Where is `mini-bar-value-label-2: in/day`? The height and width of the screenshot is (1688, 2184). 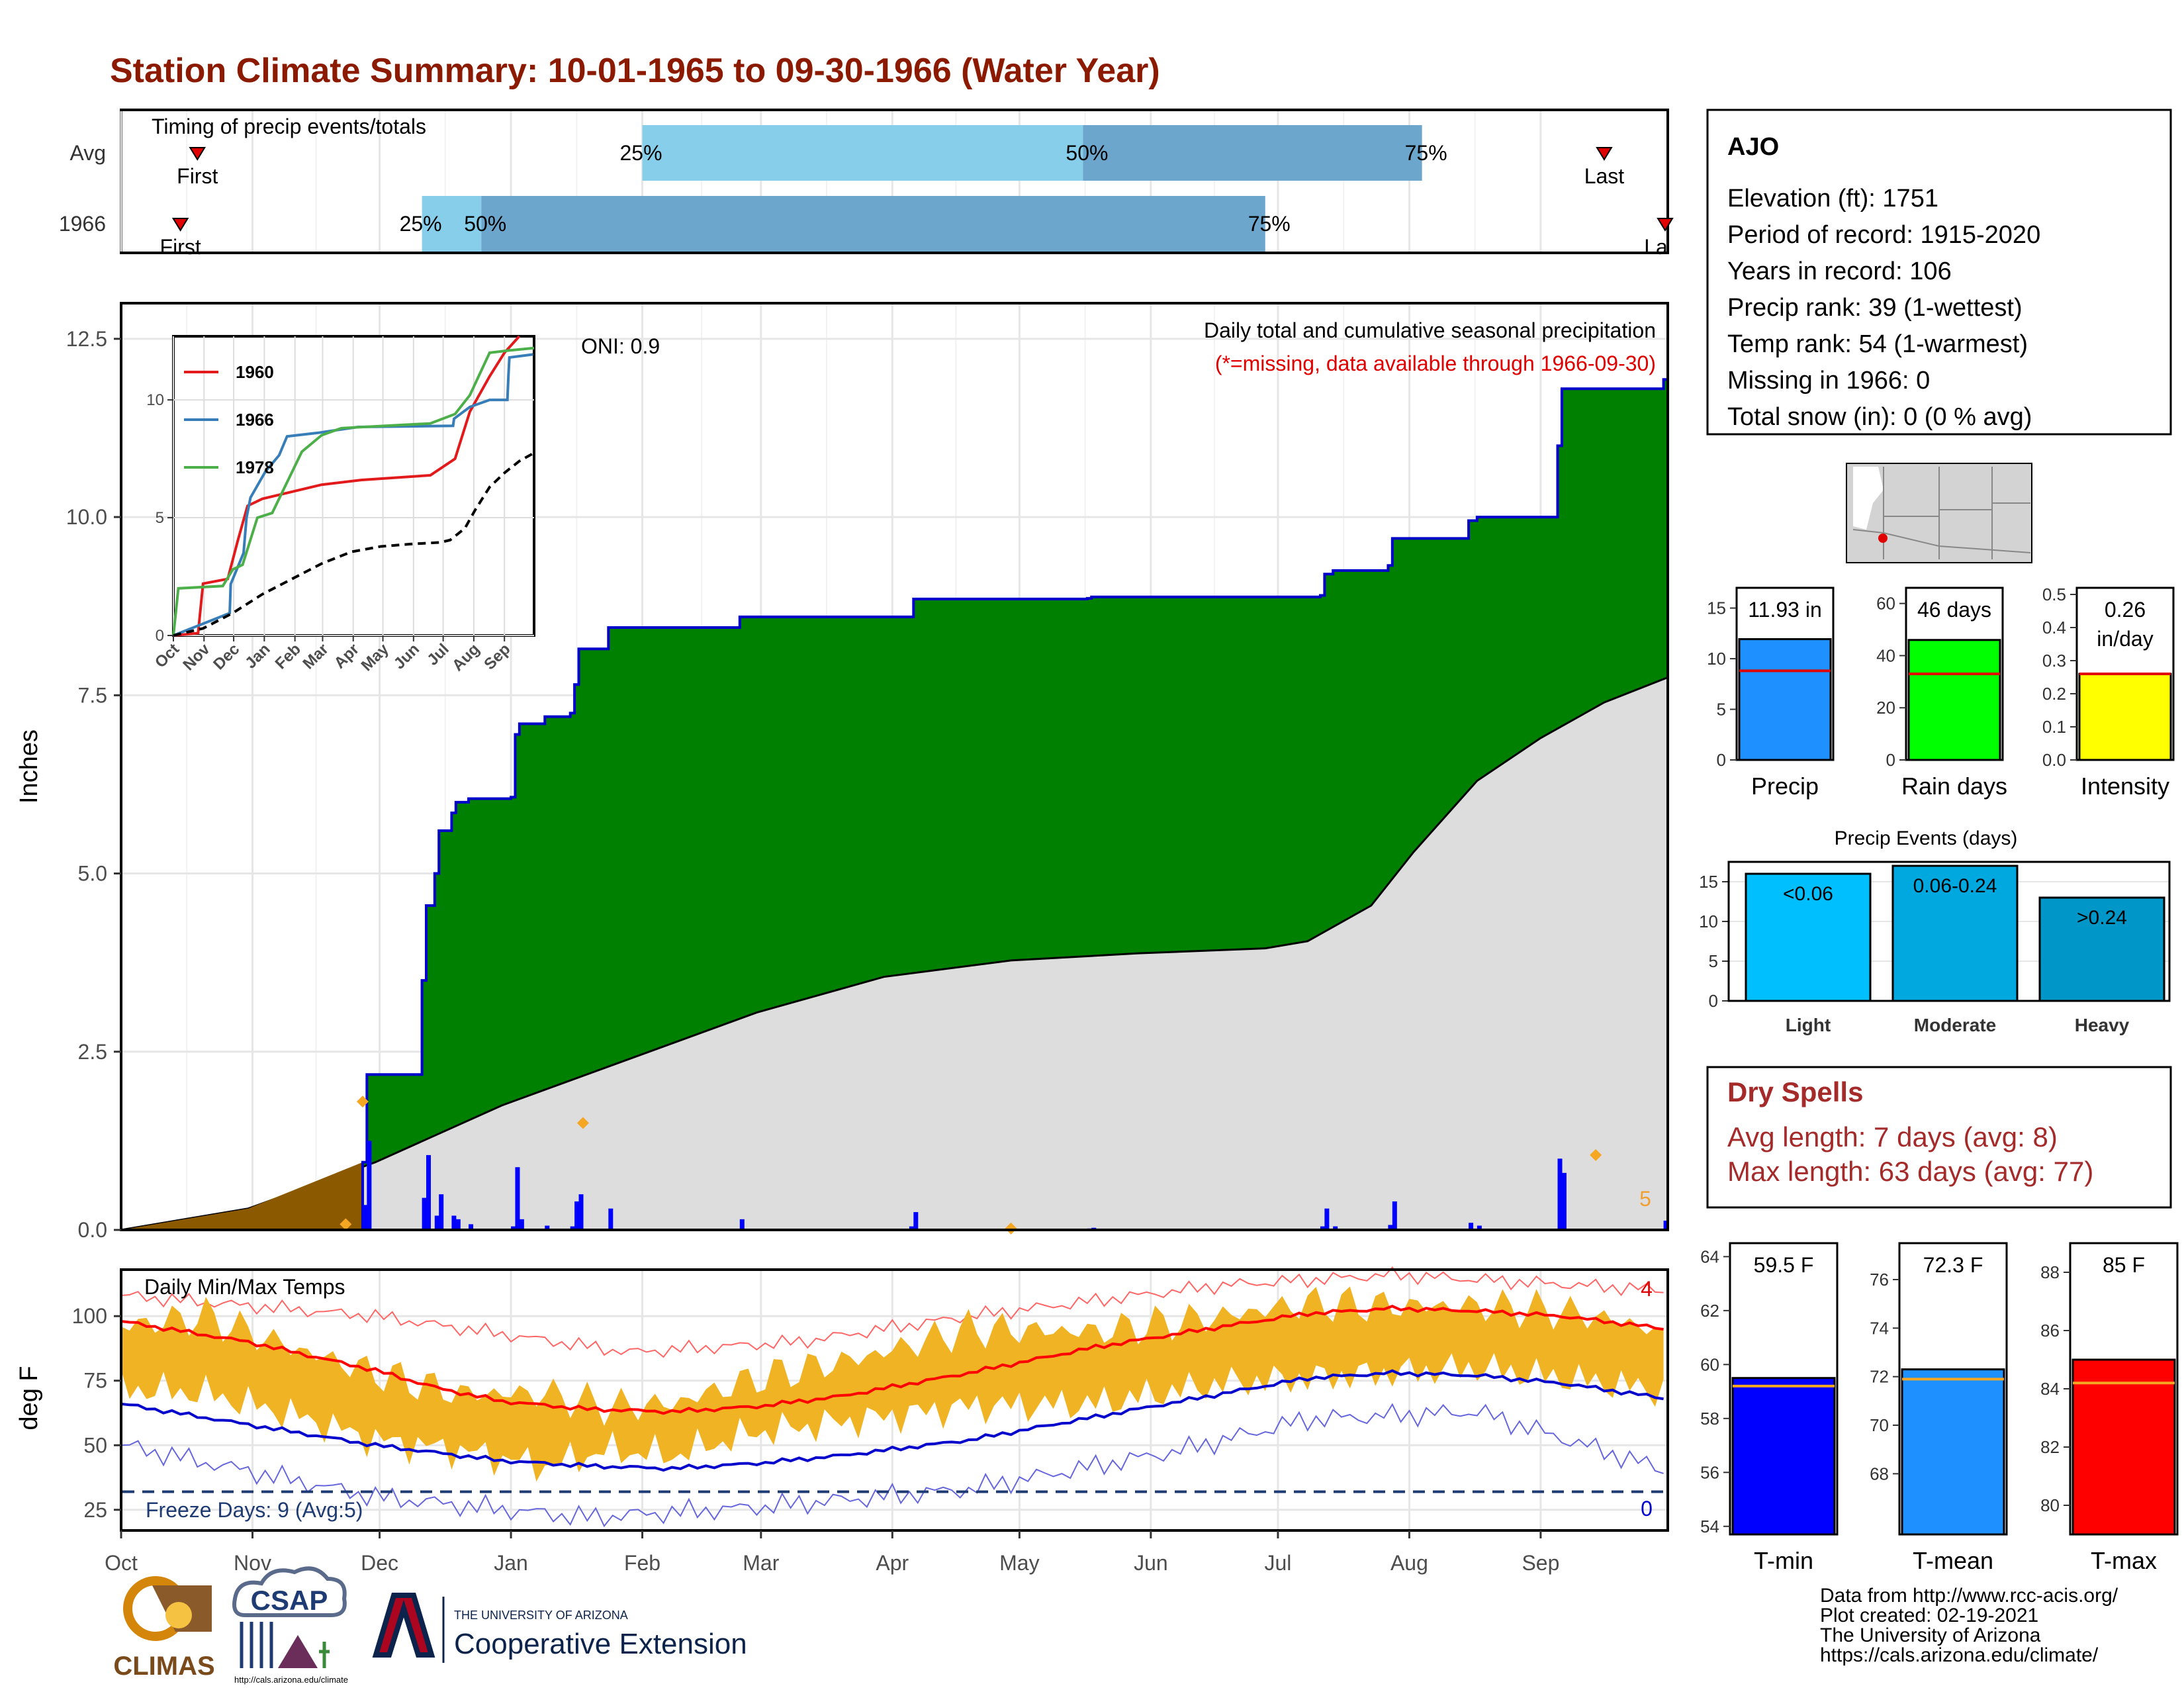
mini-bar-value-label-2: in/day is located at coordinates (2125, 639).